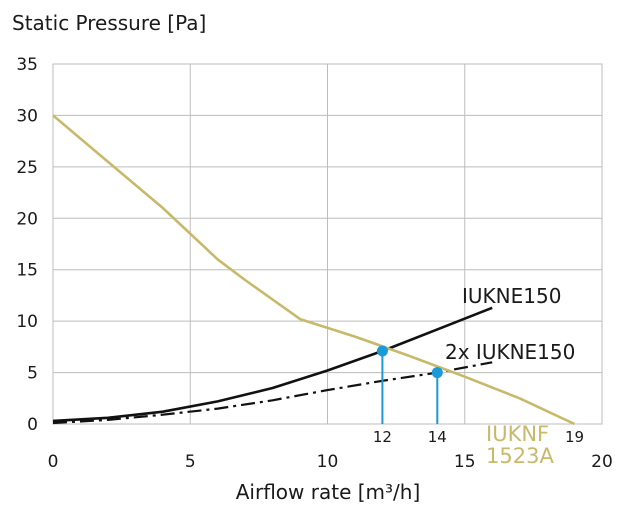  I want to click on y-axis-label: Static Pressure [Pa], so click(109, 23).